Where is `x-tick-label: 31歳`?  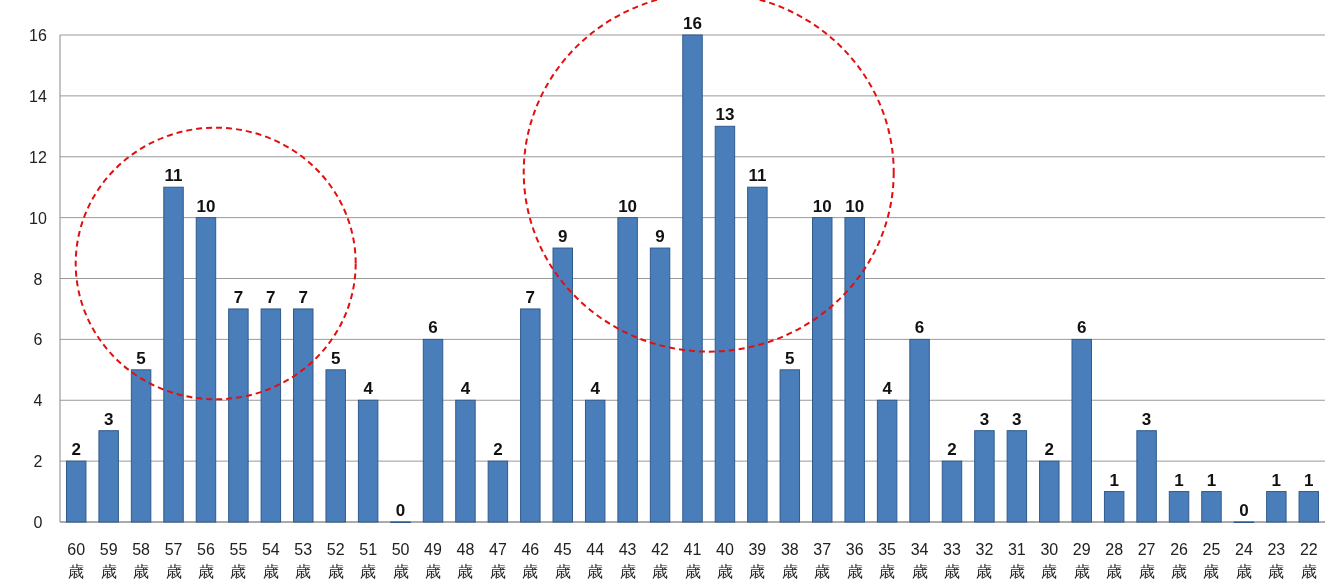 x-tick-label: 31歳 is located at coordinates (1016, 560).